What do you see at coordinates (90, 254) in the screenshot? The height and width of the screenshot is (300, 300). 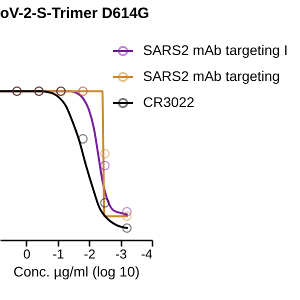 I see `x-tick-label: -2` at bounding box center [90, 254].